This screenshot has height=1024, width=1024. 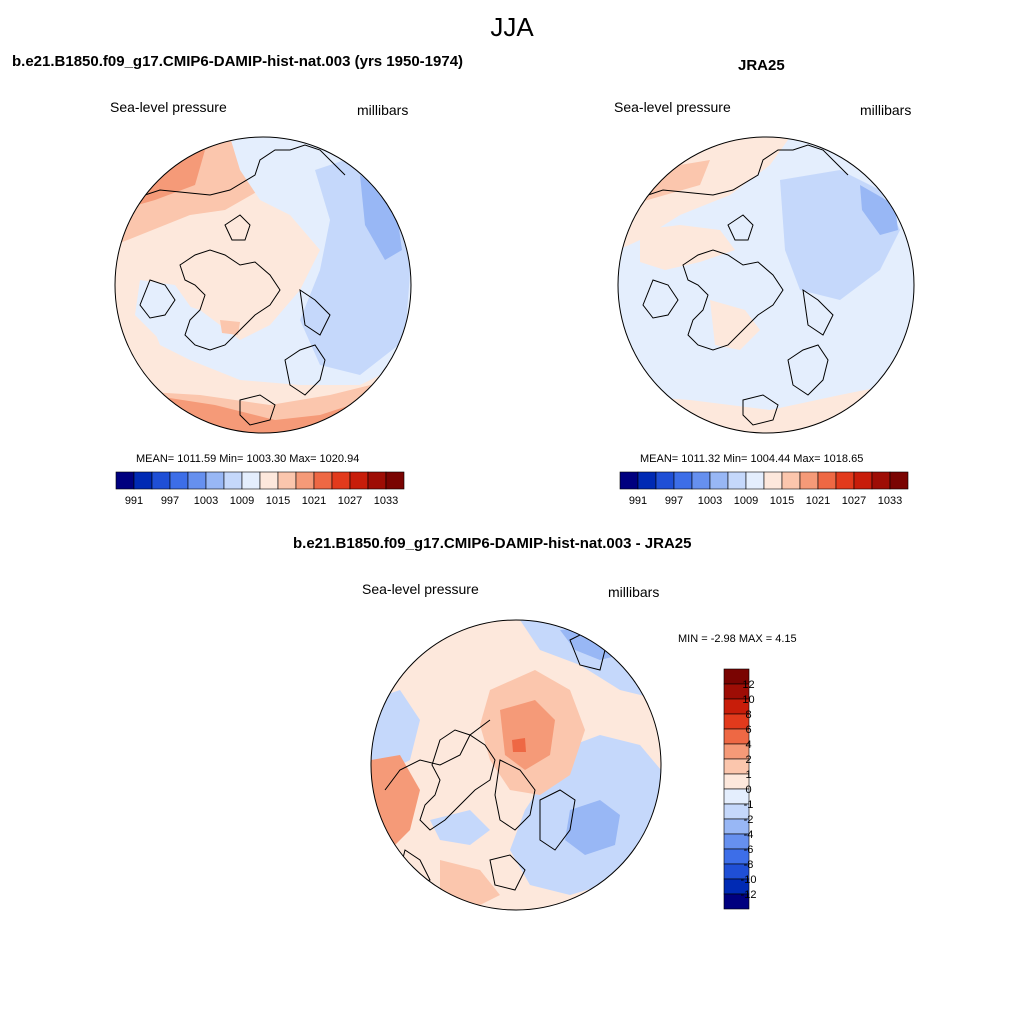 I want to click on map1-coastlines, so click(x=237, y=285).